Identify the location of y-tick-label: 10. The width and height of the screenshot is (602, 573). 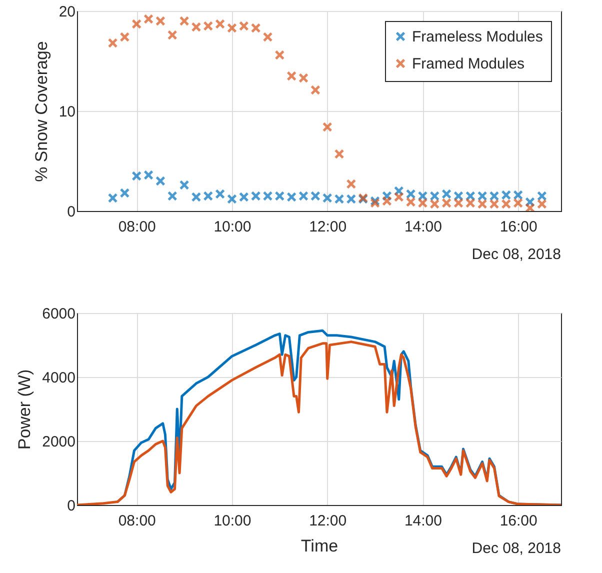
(67, 112).